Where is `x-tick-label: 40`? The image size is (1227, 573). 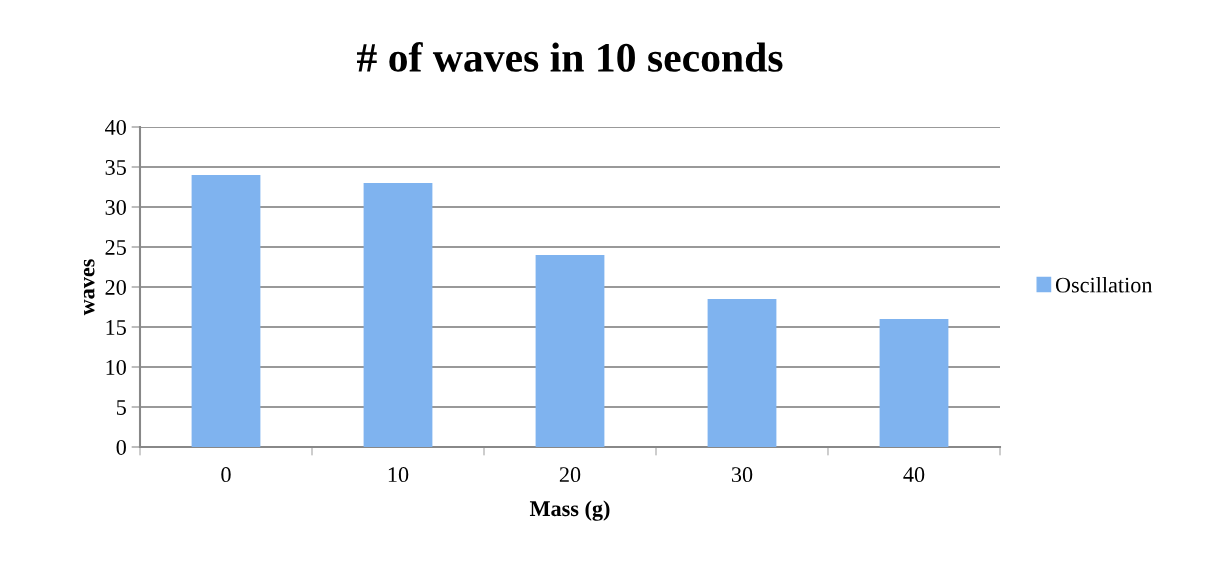 x-tick-label: 40 is located at coordinates (914, 475).